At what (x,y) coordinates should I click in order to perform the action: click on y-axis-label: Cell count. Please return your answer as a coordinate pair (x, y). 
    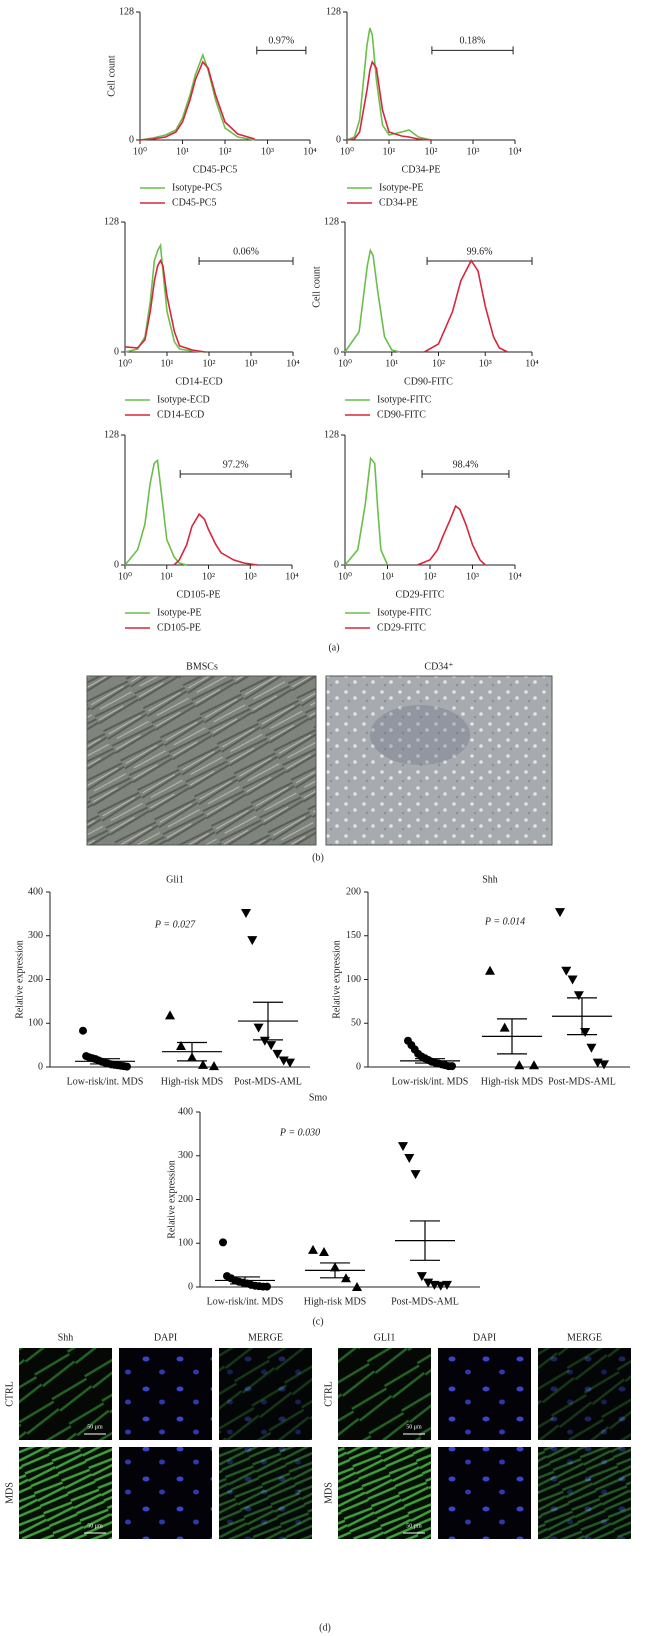
    Looking at the image, I should click on (111, 76).